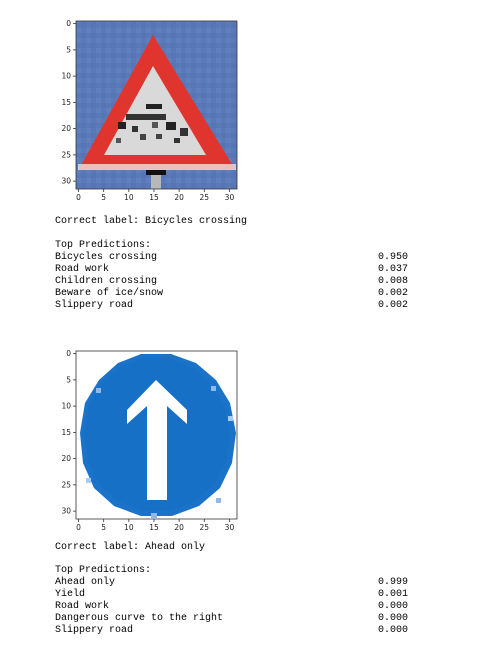  I want to click on bicycles-crossing-sign-icon: 0 5 10 15 20 25 30 0 5 10 15 20 25 30, so click(149, 110).